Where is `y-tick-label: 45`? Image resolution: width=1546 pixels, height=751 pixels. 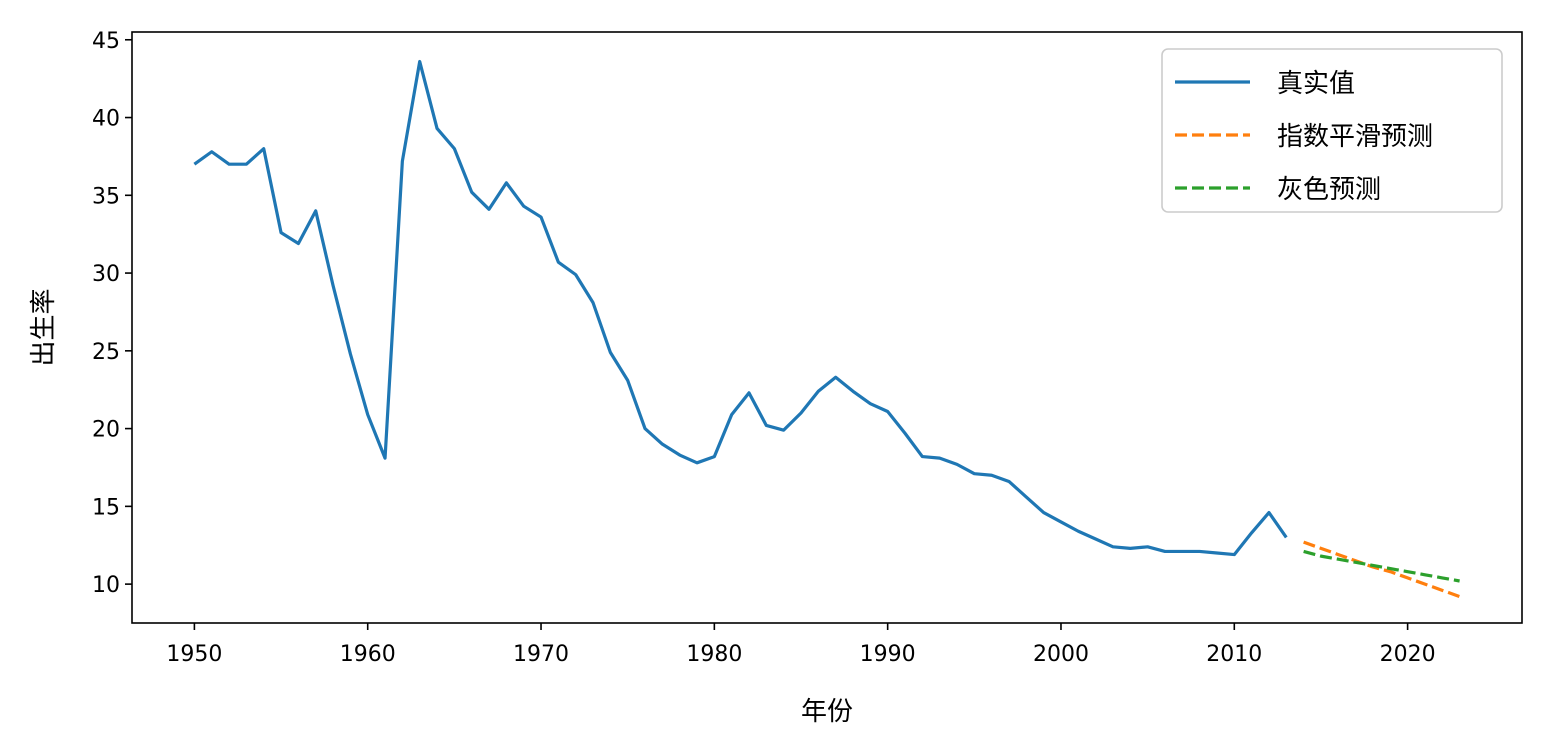
y-tick-label: 45 is located at coordinates (106, 41).